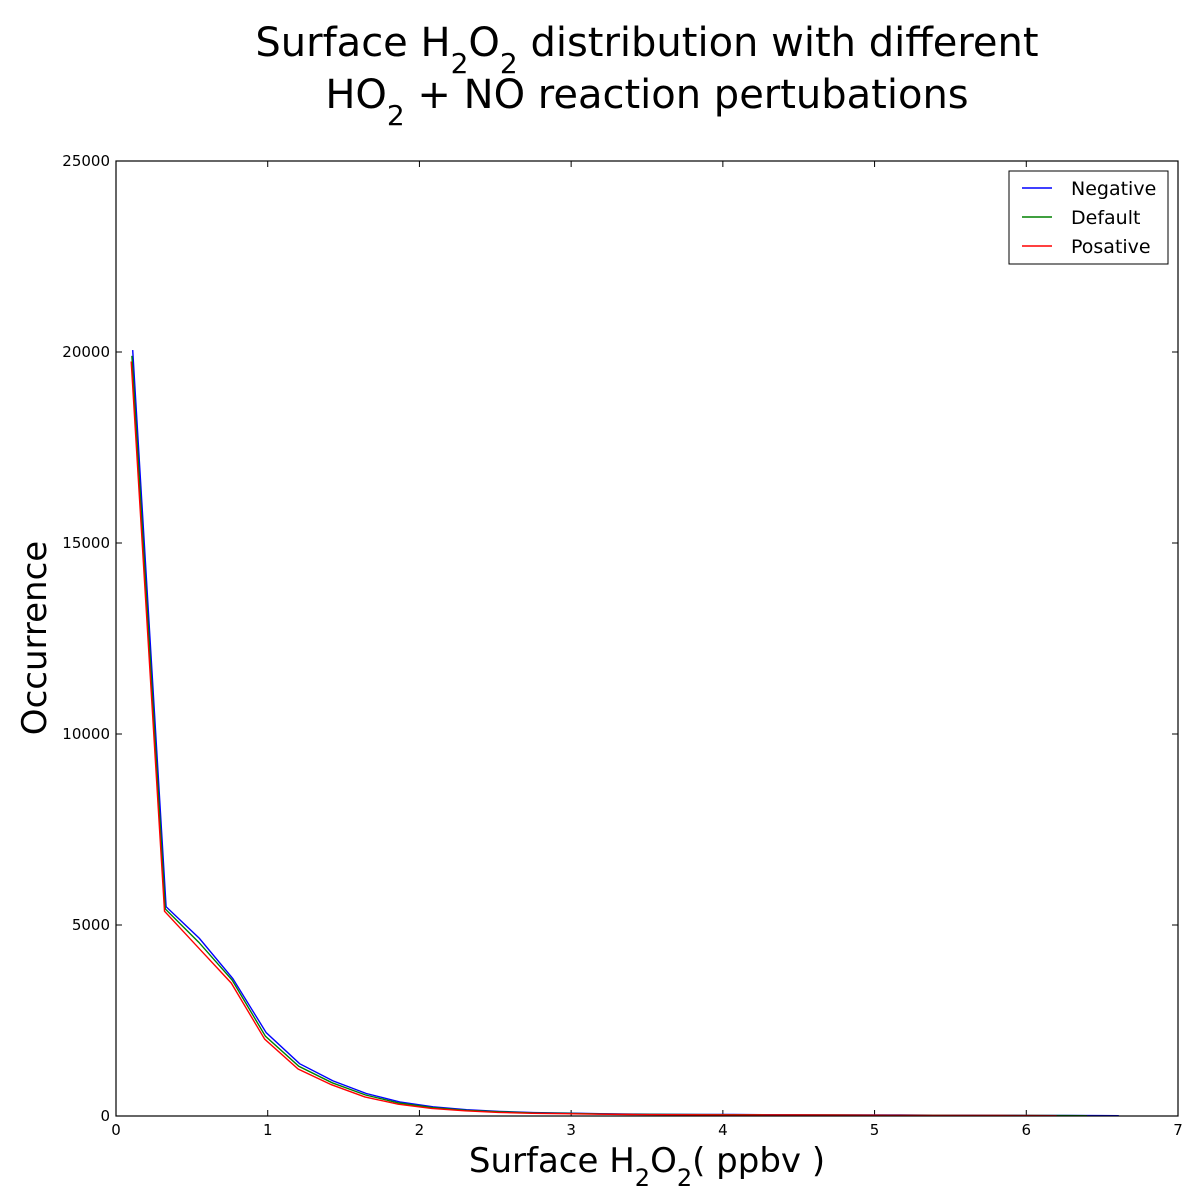 This screenshot has height=1200, width=1200. I want to click on y-tick-label: 10000, so click(86, 734).